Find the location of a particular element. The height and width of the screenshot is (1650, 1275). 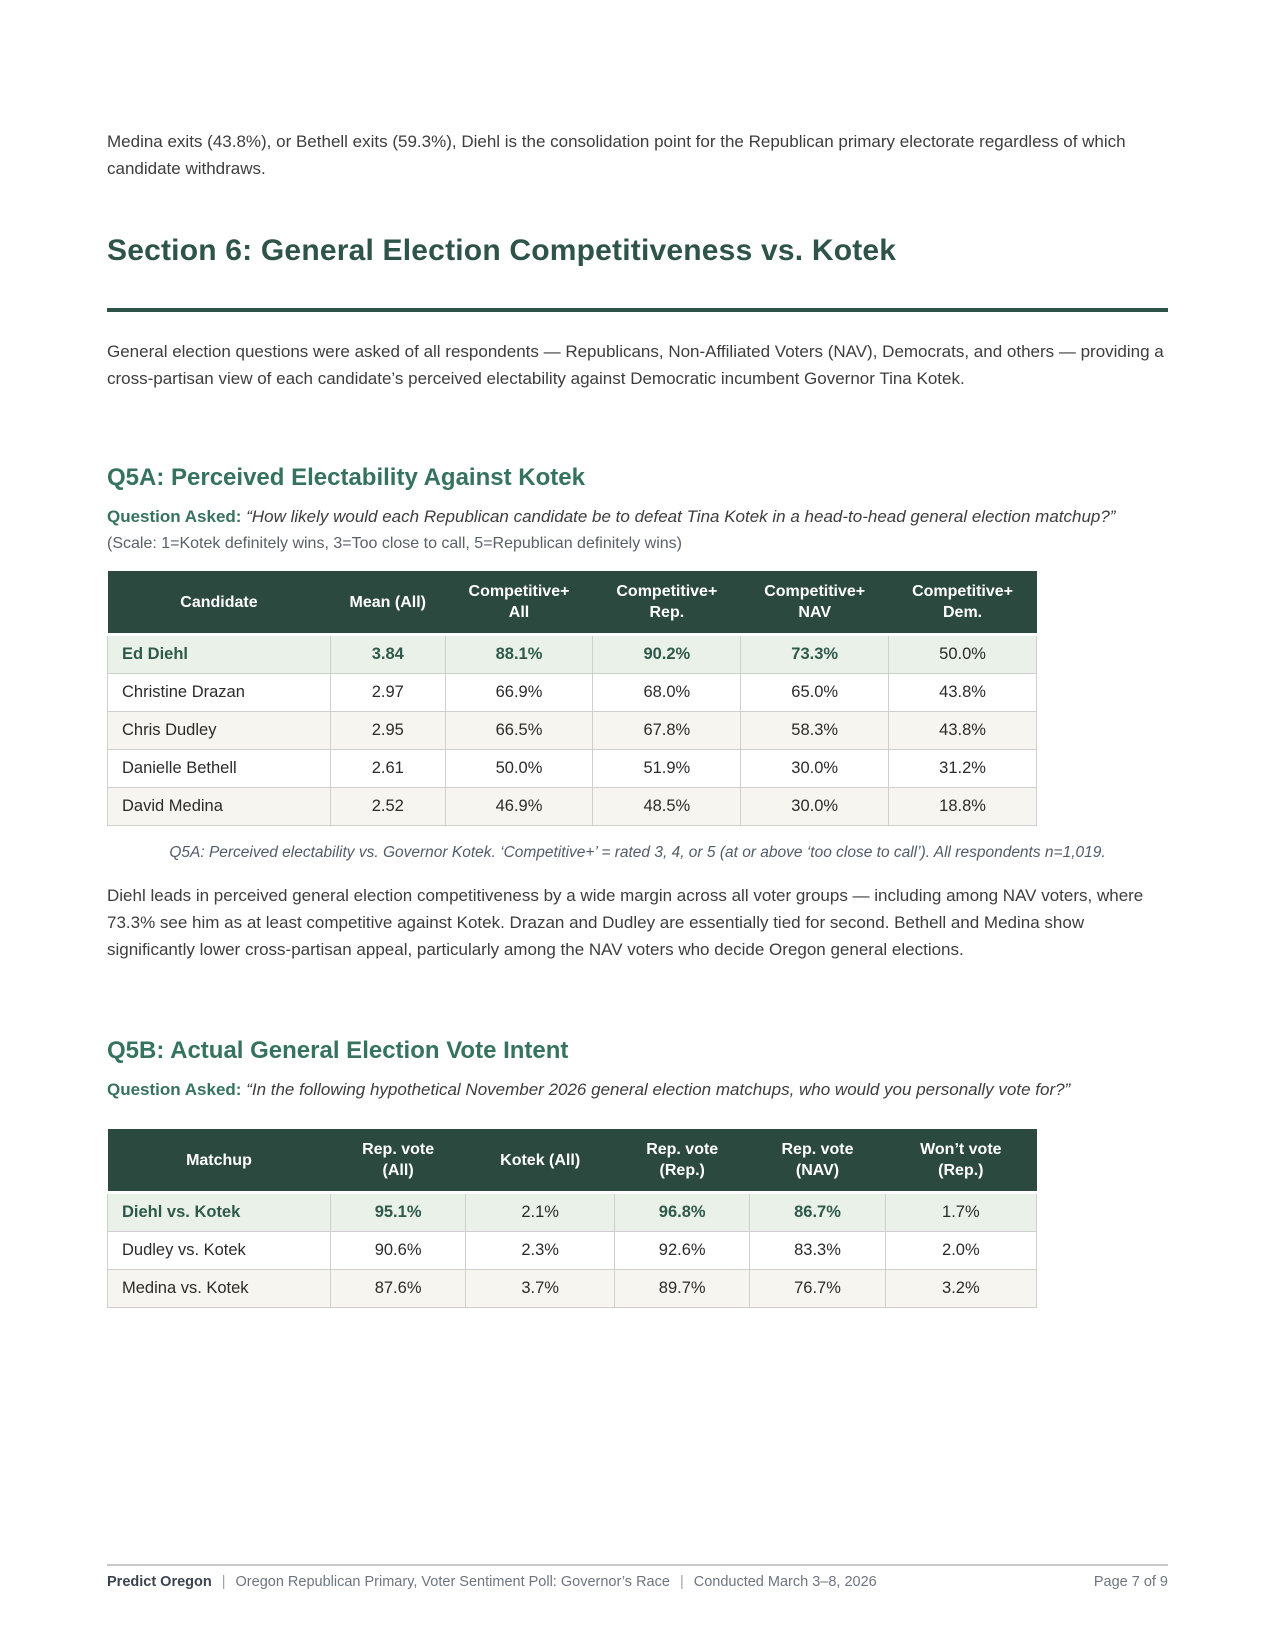

table-cell: 46.9% is located at coordinates (519, 806).